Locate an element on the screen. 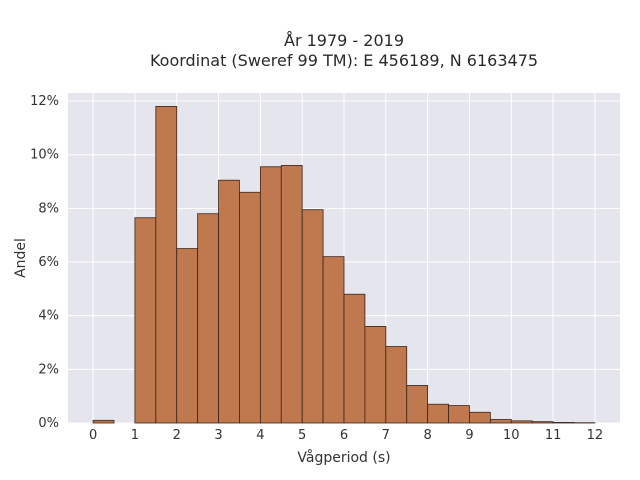  x-tick-label: 8 is located at coordinates (427, 435).